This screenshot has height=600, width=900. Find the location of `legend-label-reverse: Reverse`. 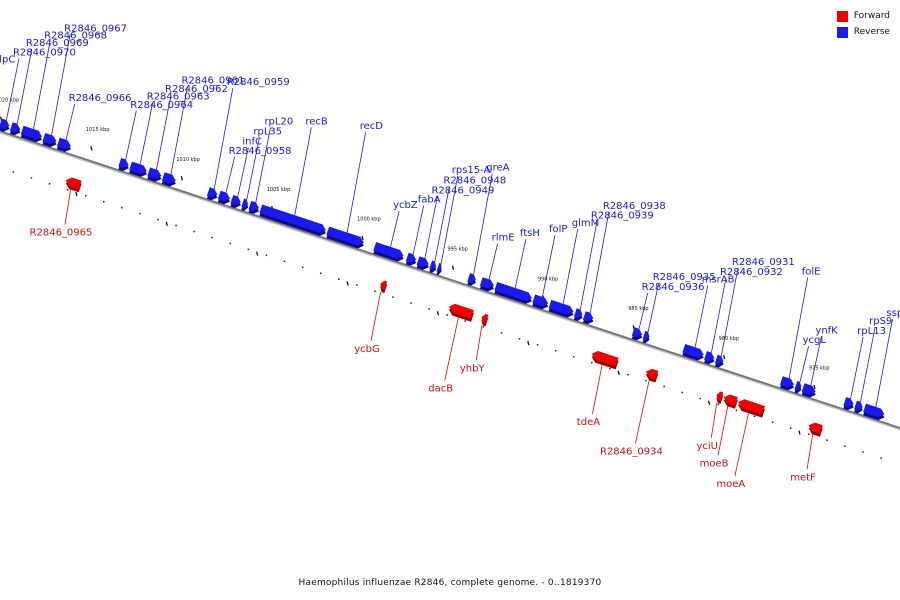

legend-label-reverse: Reverse is located at coordinates (871, 32).